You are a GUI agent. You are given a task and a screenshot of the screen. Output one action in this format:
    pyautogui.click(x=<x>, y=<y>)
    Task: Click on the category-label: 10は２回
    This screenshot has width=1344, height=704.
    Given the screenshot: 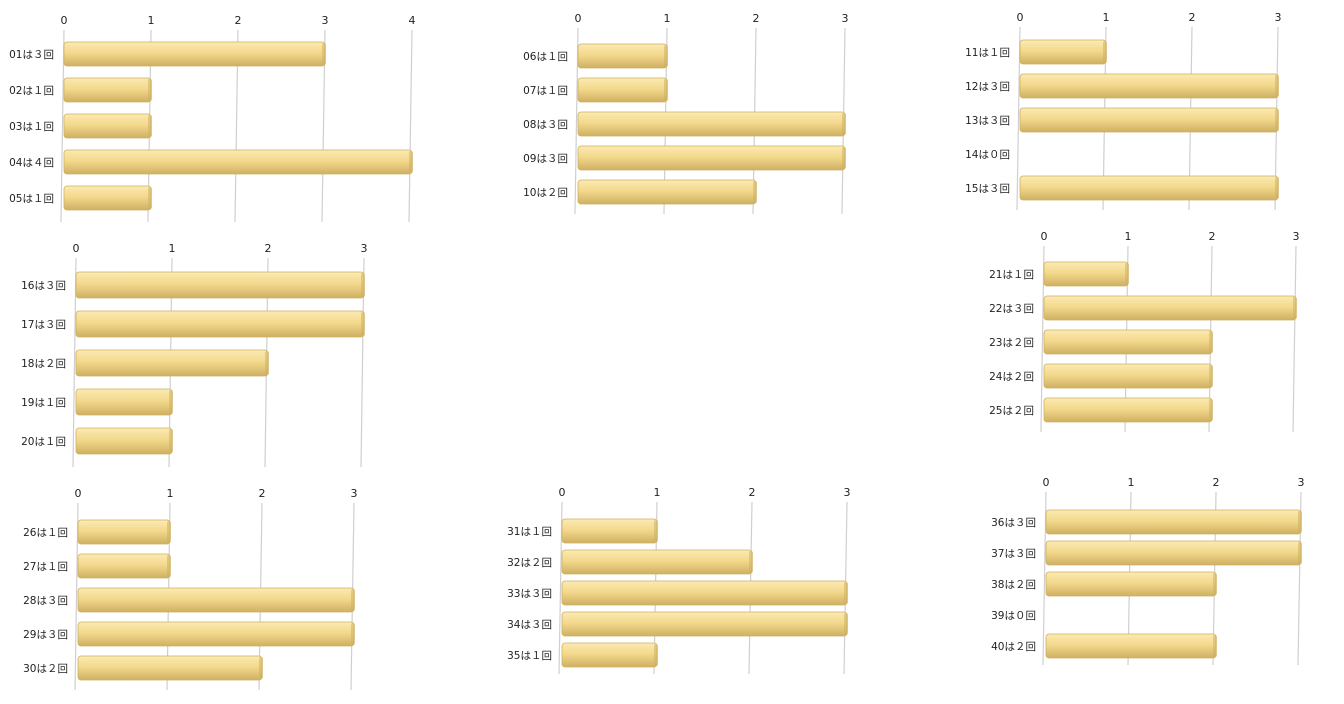 What is the action you would take?
    pyautogui.click(x=545, y=193)
    